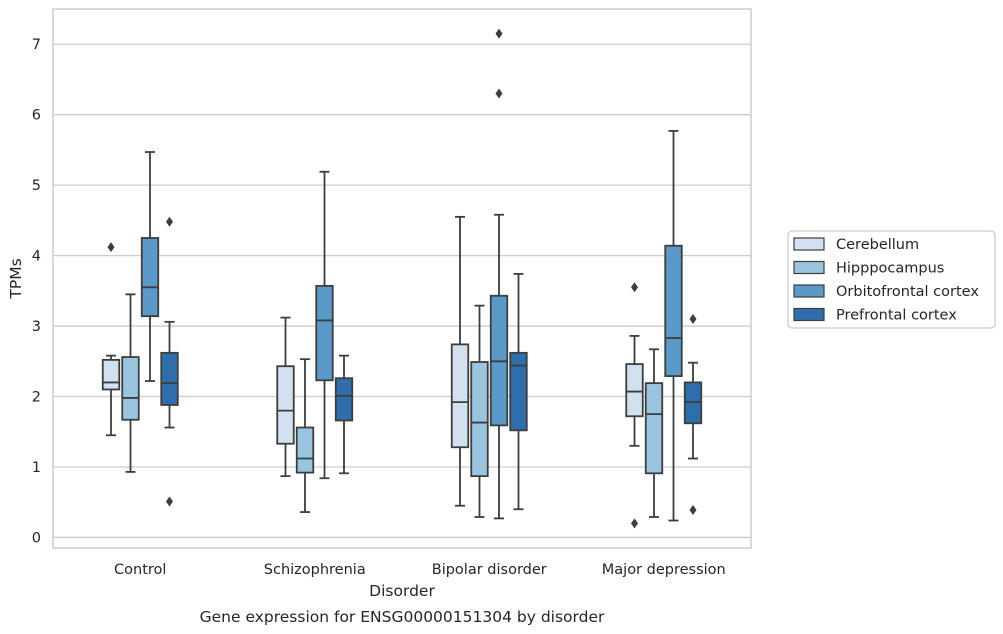  I want to click on y-tick-label: 2, so click(36, 398).